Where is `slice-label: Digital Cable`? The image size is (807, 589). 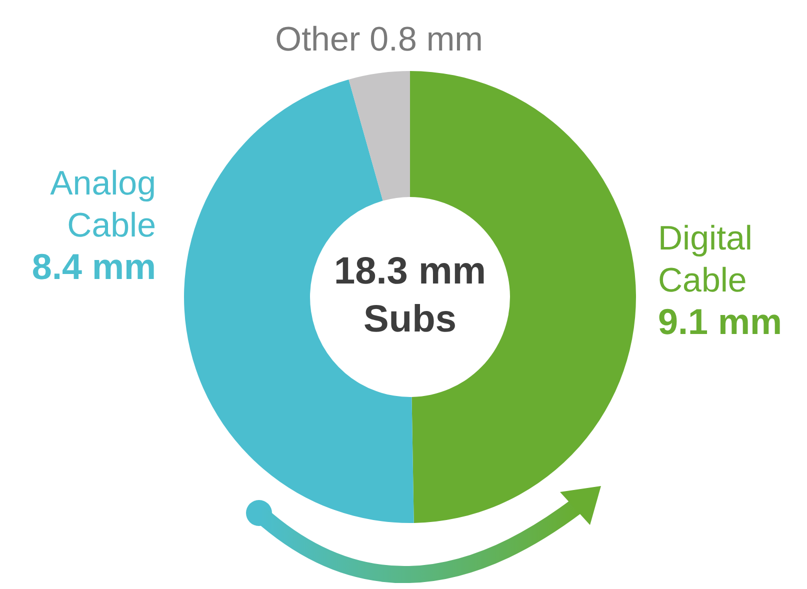
slice-label: Digital Cable is located at coordinates (705, 259).